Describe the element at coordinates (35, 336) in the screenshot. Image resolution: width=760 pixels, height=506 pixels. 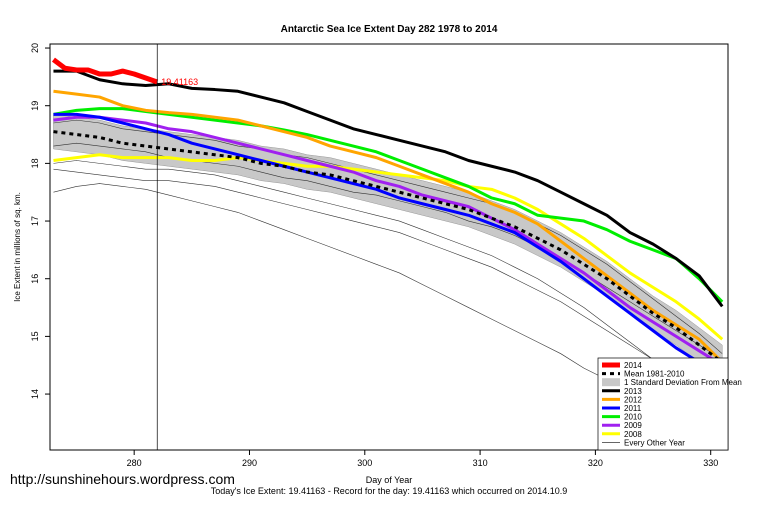
I see `y-tick-label: 15` at that location.